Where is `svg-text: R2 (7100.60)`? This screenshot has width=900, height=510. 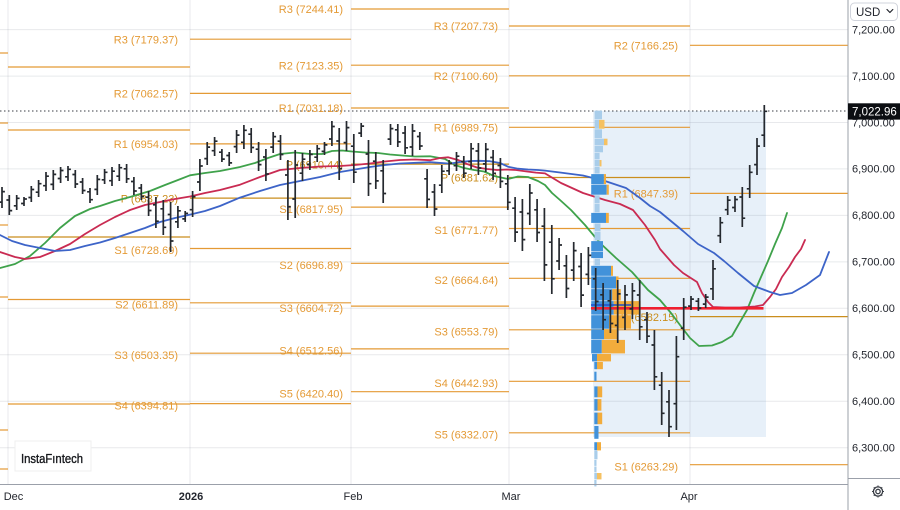 svg-text: R2 (7100.60) is located at coordinates (466, 77).